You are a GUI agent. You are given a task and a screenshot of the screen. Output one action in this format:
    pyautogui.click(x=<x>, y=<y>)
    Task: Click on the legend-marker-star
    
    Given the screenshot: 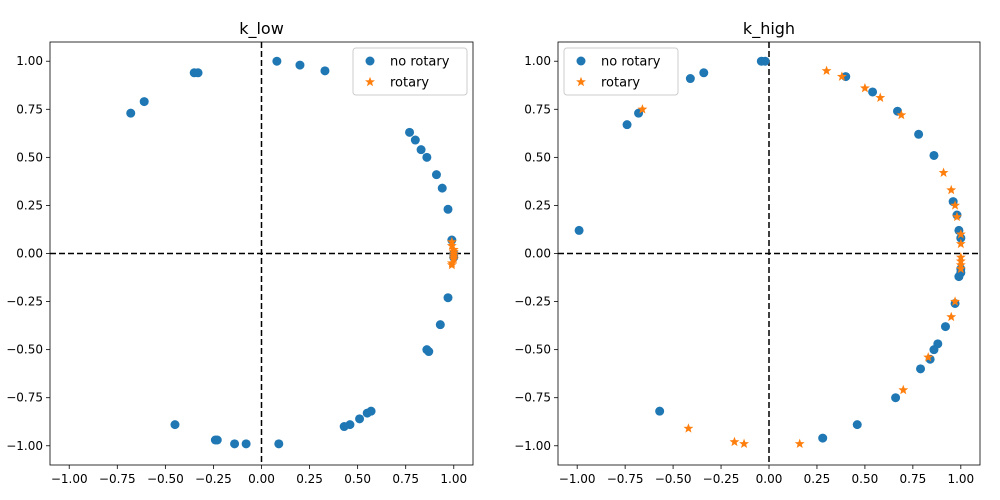 What is the action you would take?
    pyautogui.click(x=581, y=81)
    